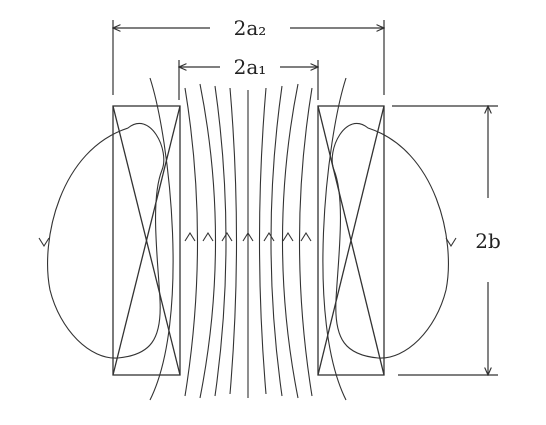 The width and height of the screenshot is (546, 425). I want to click on left-outer-arc, so click(161, 239).